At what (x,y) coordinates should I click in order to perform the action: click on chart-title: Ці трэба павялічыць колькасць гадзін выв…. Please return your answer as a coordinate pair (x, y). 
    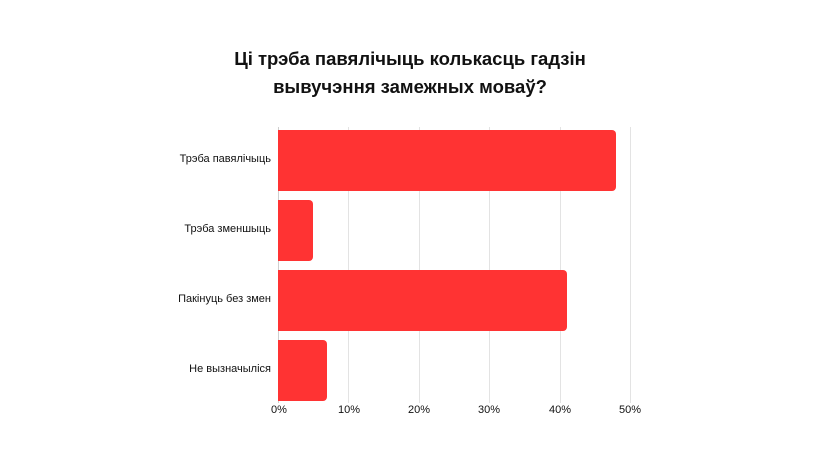
    Looking at the image, I should click on (410, 73).